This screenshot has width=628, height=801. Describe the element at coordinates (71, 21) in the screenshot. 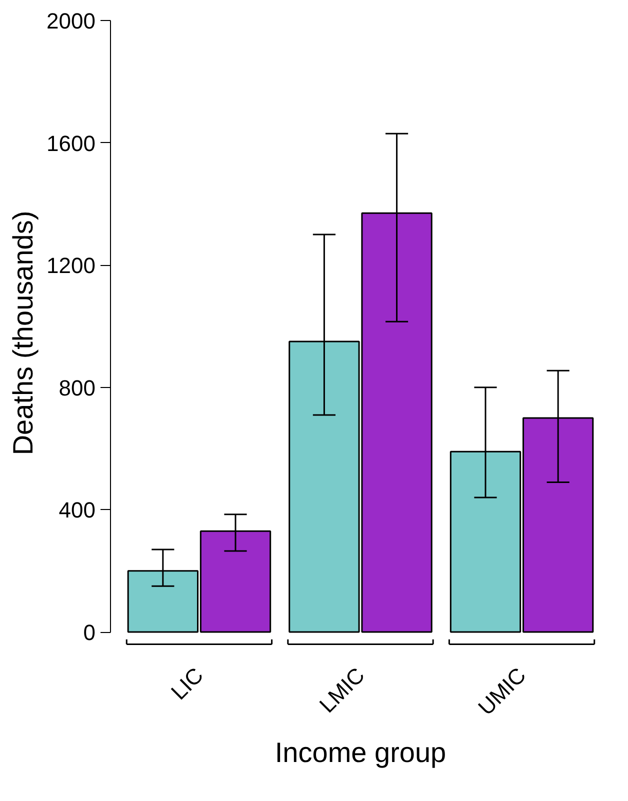

I see `y-tick-label: 2000` at that location.